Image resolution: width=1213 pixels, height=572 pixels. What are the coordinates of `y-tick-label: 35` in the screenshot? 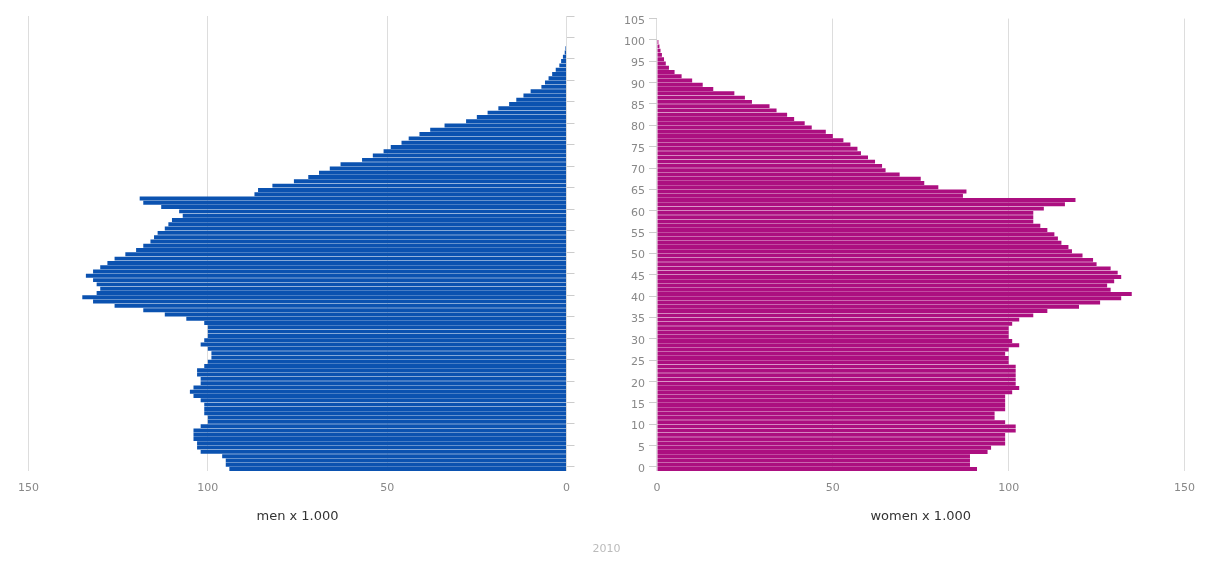 It's located at (638, 319).